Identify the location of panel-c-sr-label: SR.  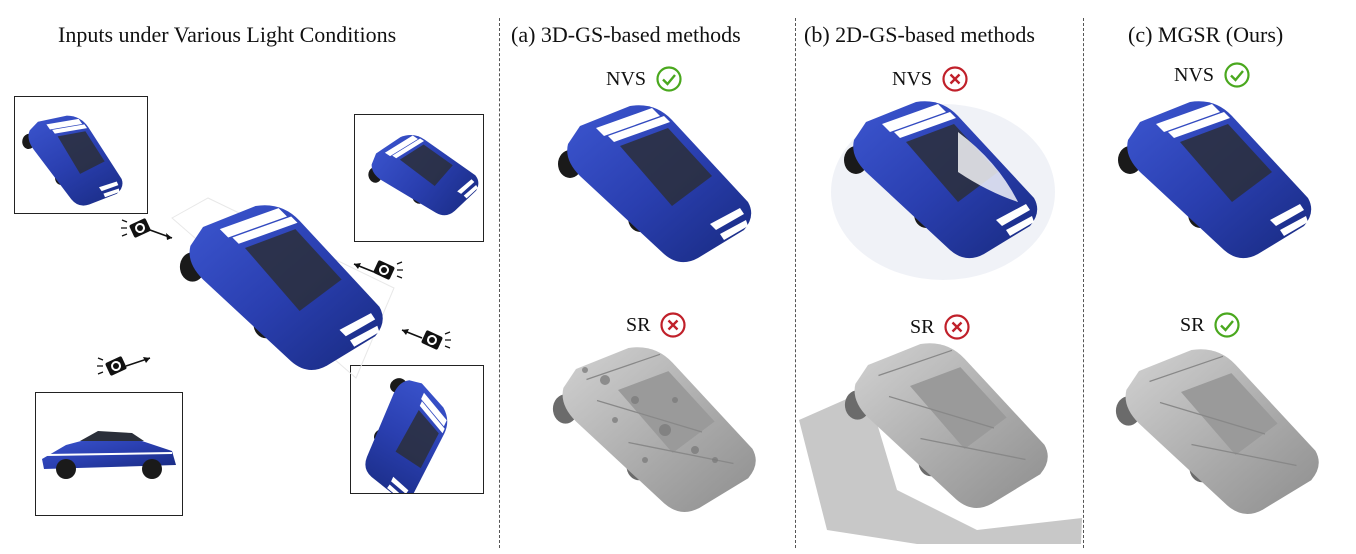
(1210, 325).